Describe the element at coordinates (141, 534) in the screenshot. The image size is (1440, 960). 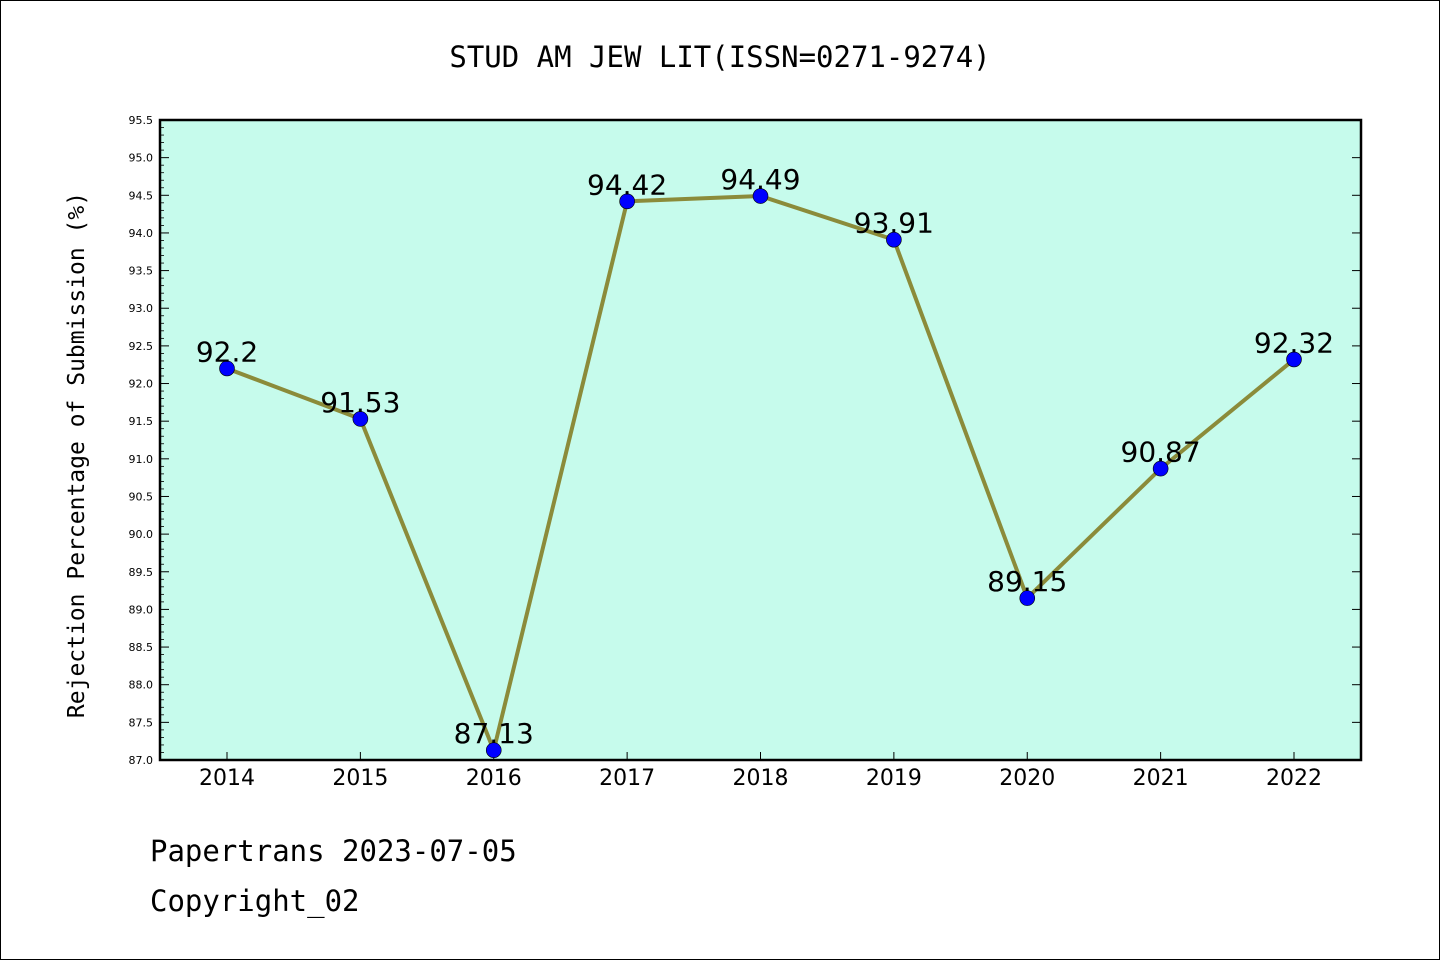
I see `y-tick-label: 90.0` at that location.